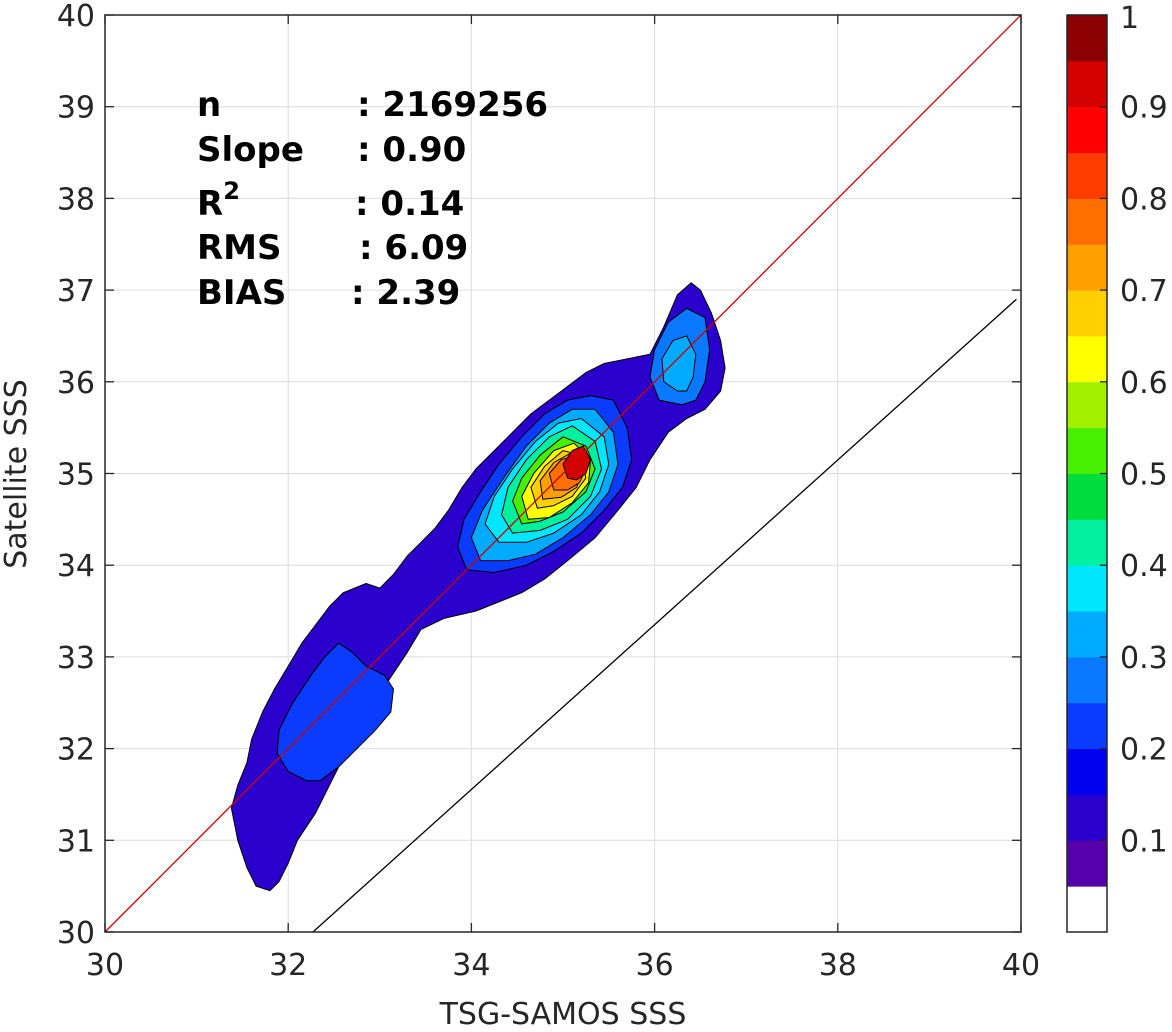 This screenshot has height=1032, width=1172. Describe the element at coordinates (105, 965) in the screenshot. I see `x-tick-label: 30` at that location.